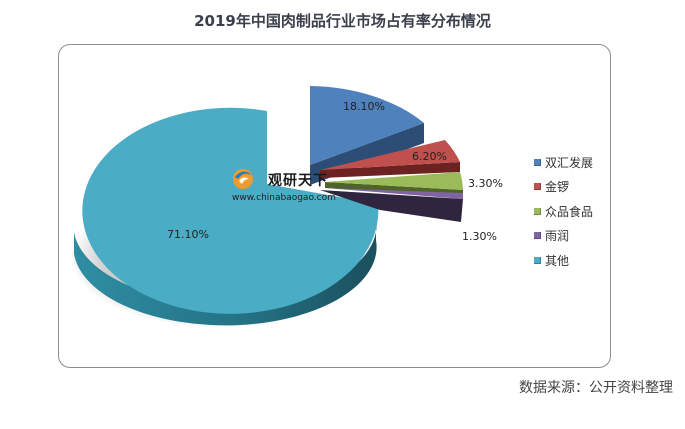 This screenshot has height=429, width=685. I want to click on slice-shuanghui, so click(367, 125).